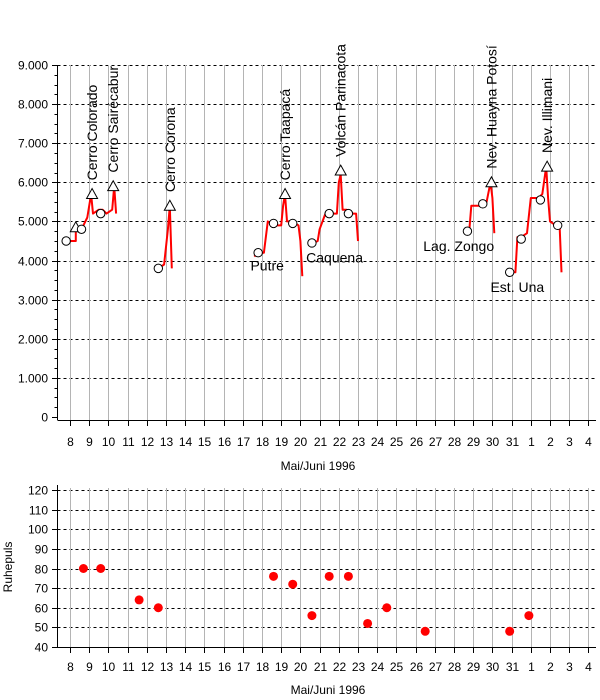 The height and width of the screenshot is (700, 600). What do you see at coordinates (547, 115) in the screenshot?
I see `summit-annotation: Nev. Illimani` at bounding box center [547, 115].